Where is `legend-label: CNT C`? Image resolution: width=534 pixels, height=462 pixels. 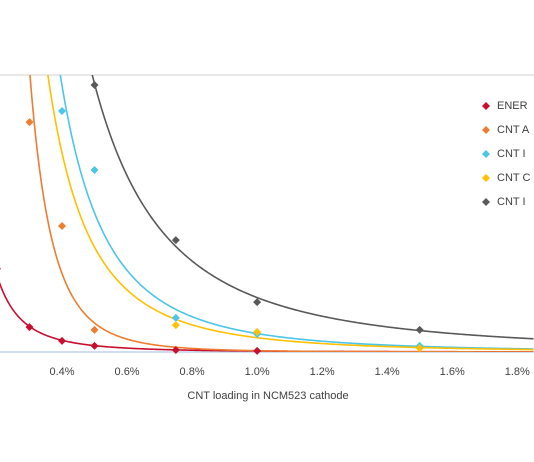 legend-label: CNT C is located at coordinates (513, 178).